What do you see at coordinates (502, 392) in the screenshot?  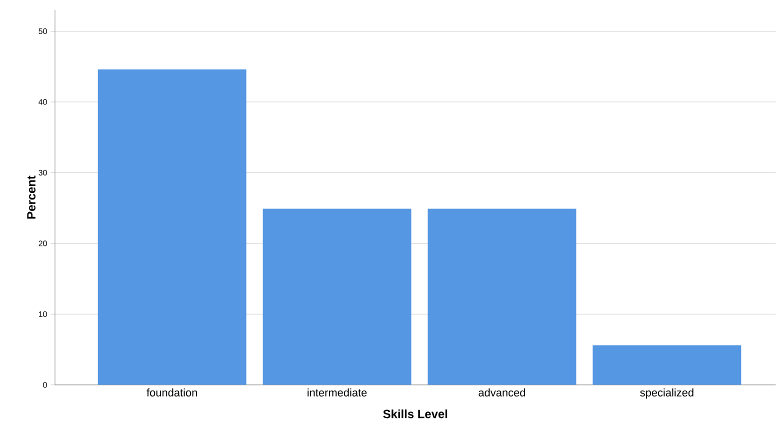 I see `x-tick-label: advanced` at bounding box center [502, 392].